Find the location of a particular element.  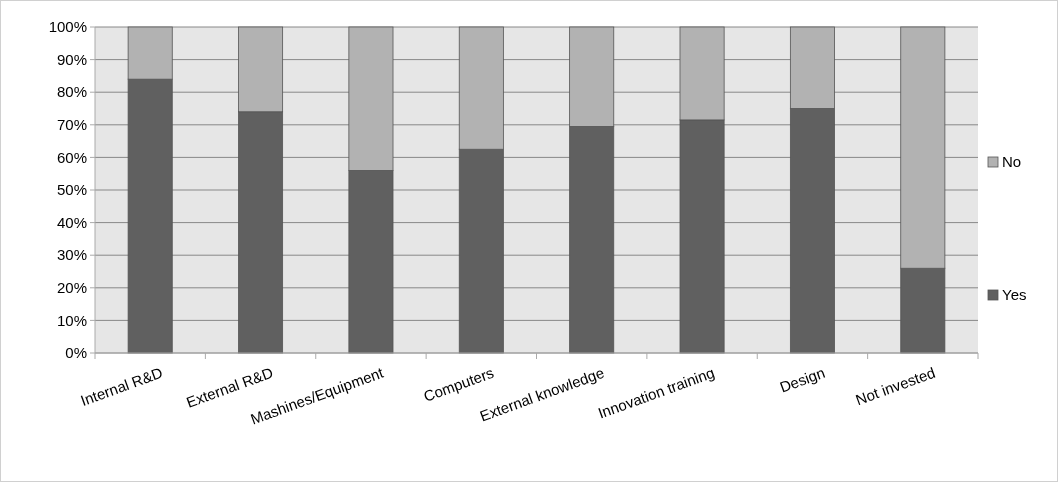

y-tick-label: 20% is located at coordinates (71, 288).